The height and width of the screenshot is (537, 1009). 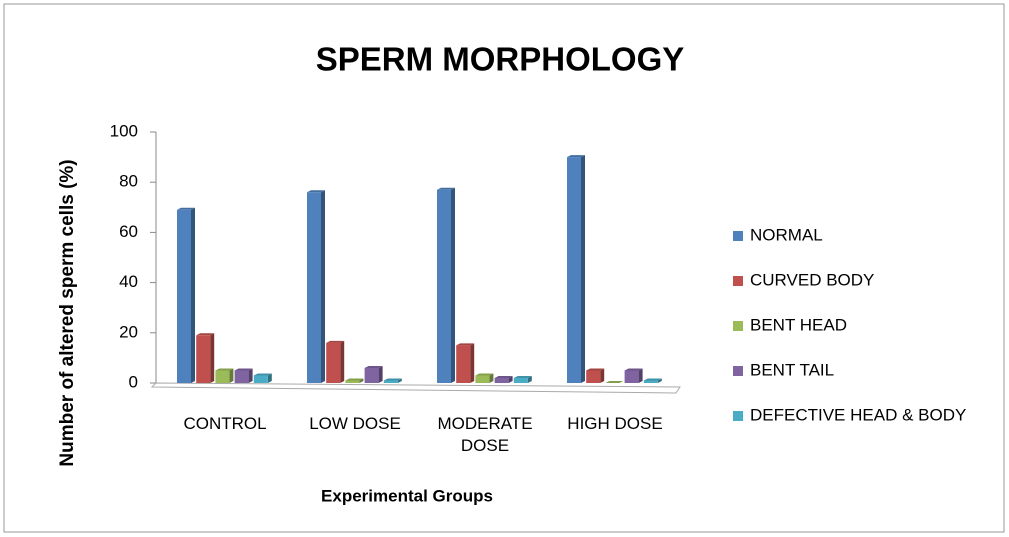 I want to click on y-tick-label: 100, so click(x=124, y=130).